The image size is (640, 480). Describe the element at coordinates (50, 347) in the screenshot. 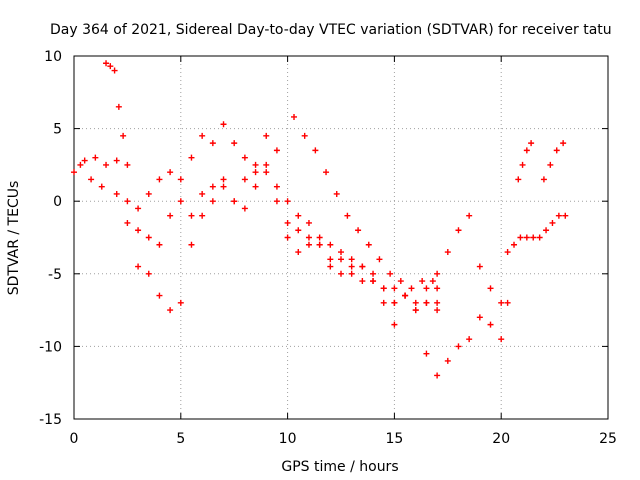

I see `y-tick-label: -10` at that location.